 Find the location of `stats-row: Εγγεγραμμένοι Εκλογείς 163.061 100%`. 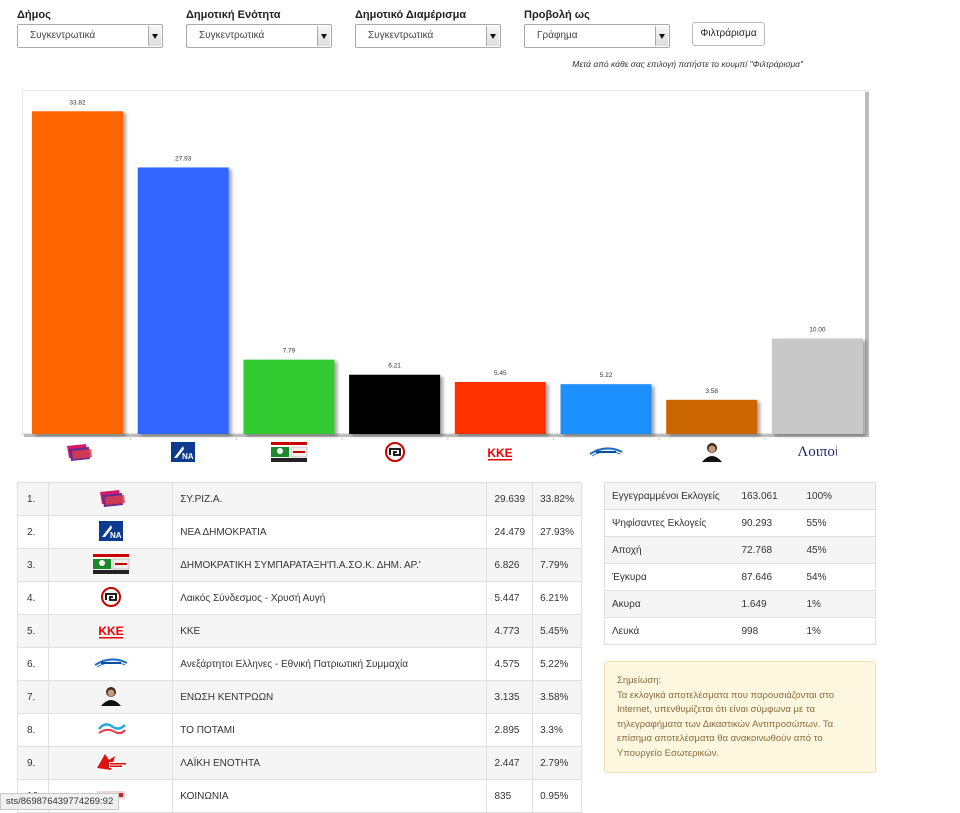

stats-row: Εγγεγραμμένοι Εκλογείς 163.061 100% is located at coordinates (740, 496).